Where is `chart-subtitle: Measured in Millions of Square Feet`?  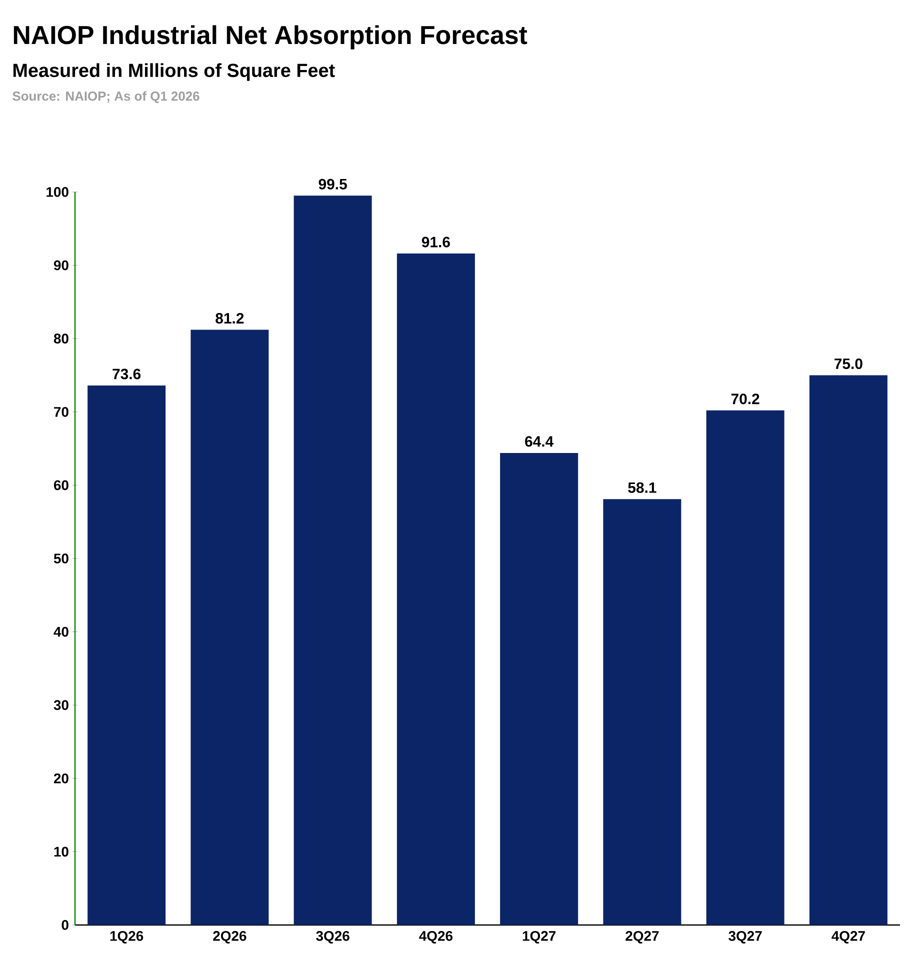
chart-subtitle: Measured in Millions of Square Feet is located at coordinates (174, 72).